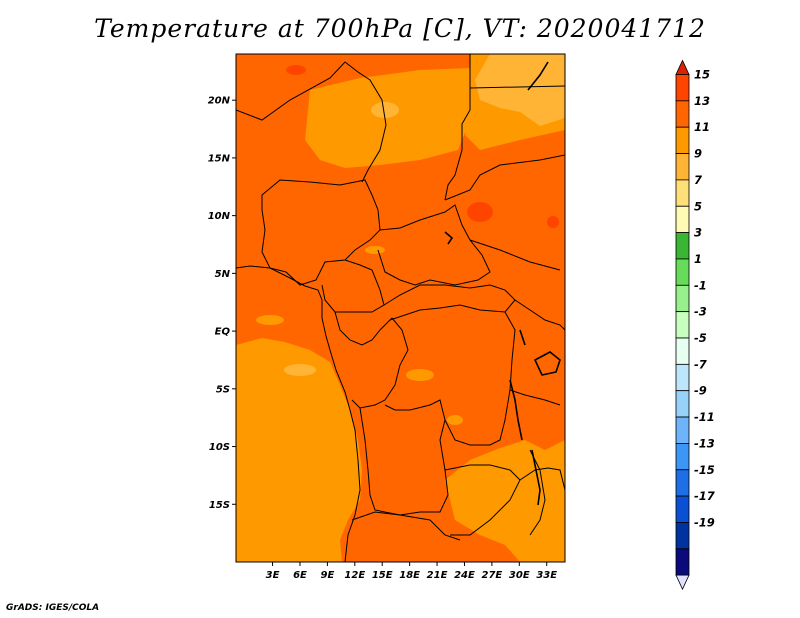 This screenshot has width=800, height=618. What do you see at coordinates (353, 286) in the screenshot?
I see `border-cameroon` at bounding box center [353, 286].